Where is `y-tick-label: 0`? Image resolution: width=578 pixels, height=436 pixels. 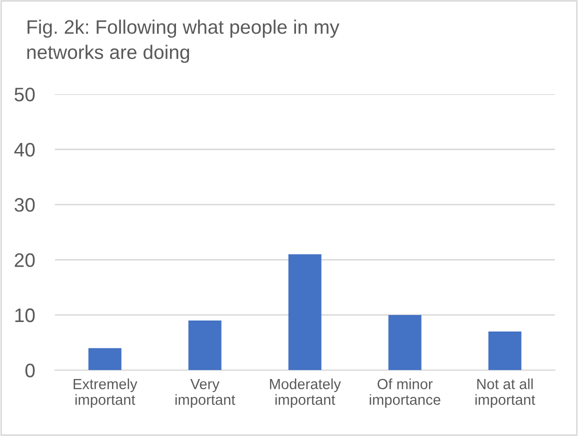
y-tick-label: 0 is located at coordinates (30, 371).